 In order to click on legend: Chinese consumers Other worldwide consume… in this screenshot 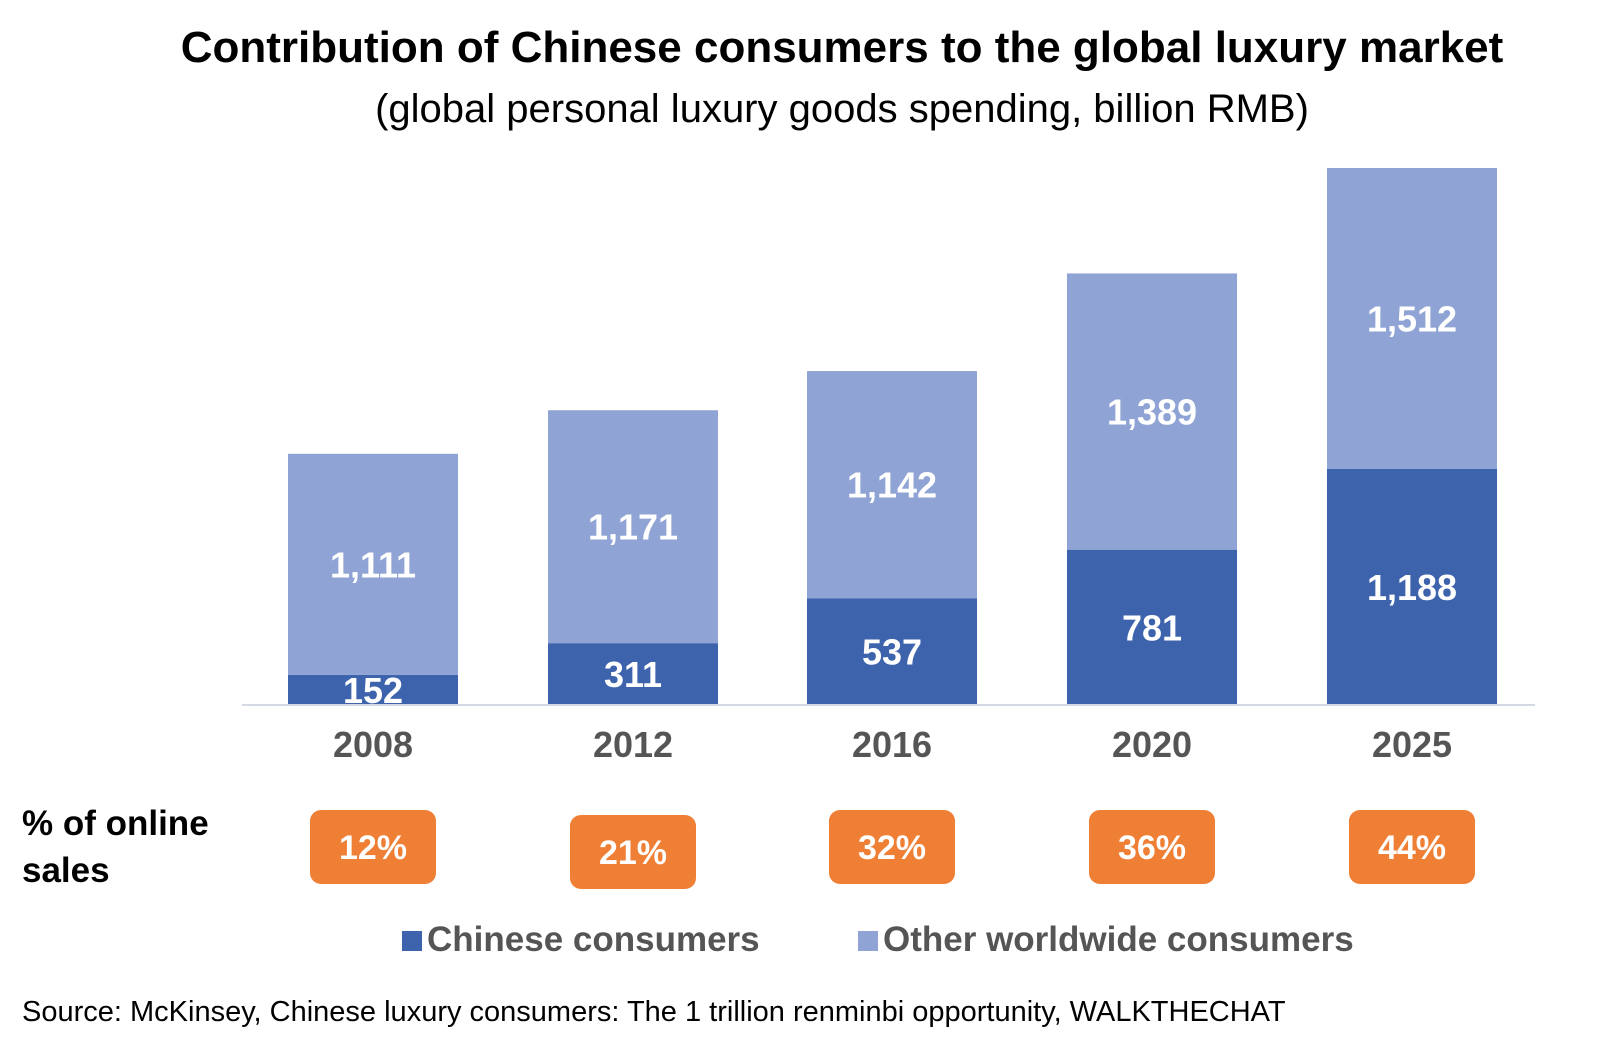, I will do `click(878, 939)`.